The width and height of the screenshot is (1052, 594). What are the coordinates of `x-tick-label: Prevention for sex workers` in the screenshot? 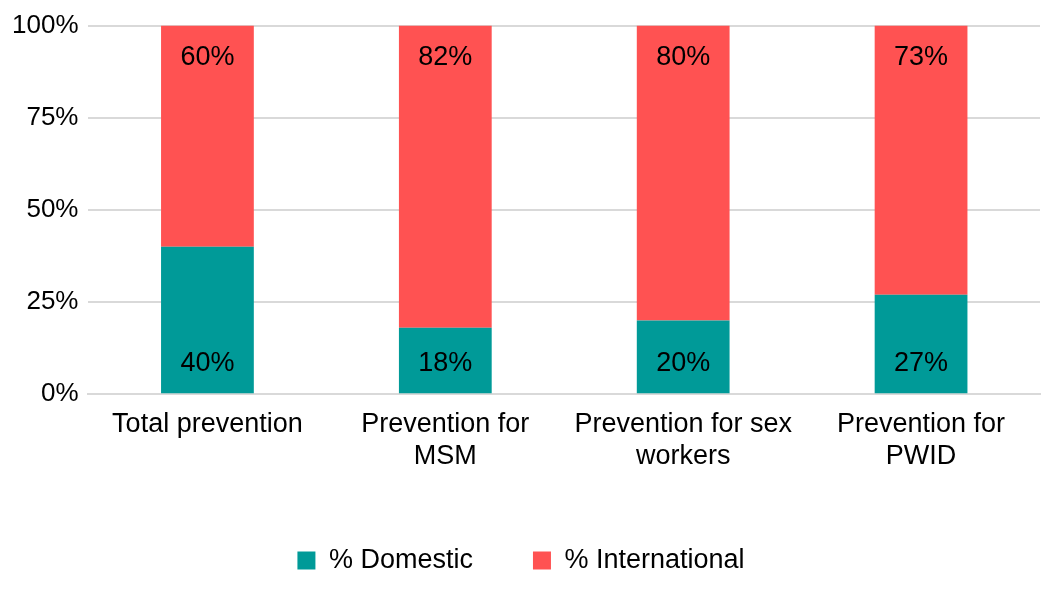 It's located at (683, 439).